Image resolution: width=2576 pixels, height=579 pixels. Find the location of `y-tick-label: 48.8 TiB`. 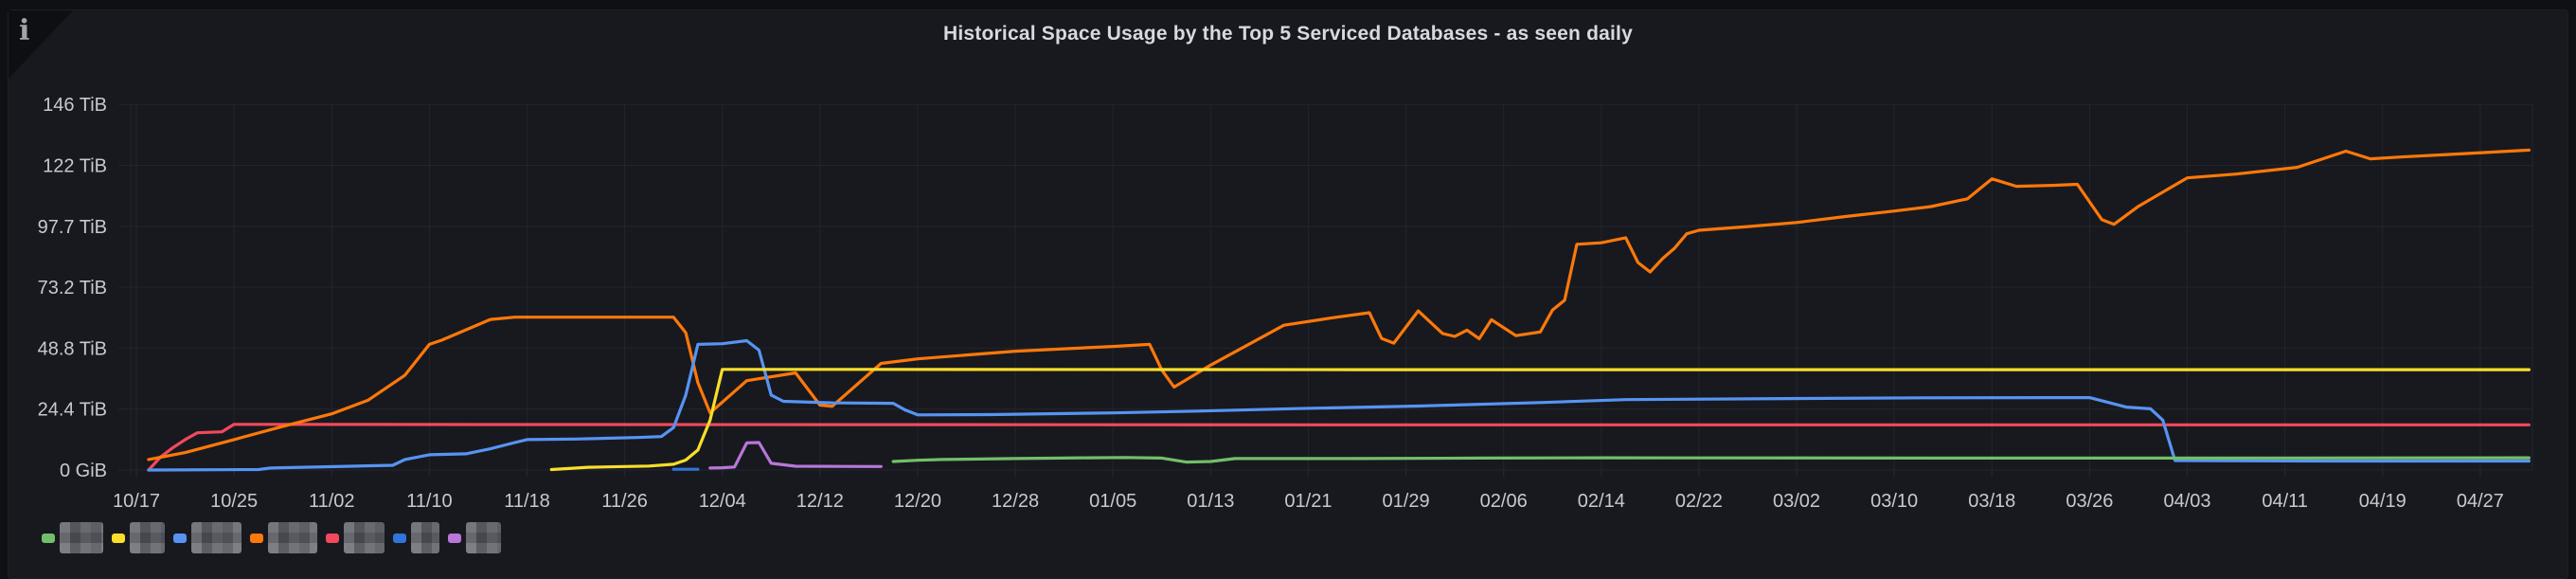

y-tick-label: 48.8 TiB is located at coordinates (72, 348).